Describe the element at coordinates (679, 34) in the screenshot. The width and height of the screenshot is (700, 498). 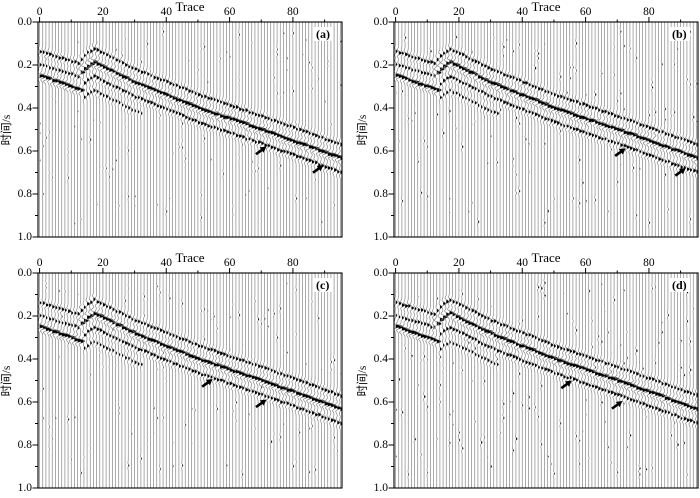
I see `panel-label: (b)` at that location.